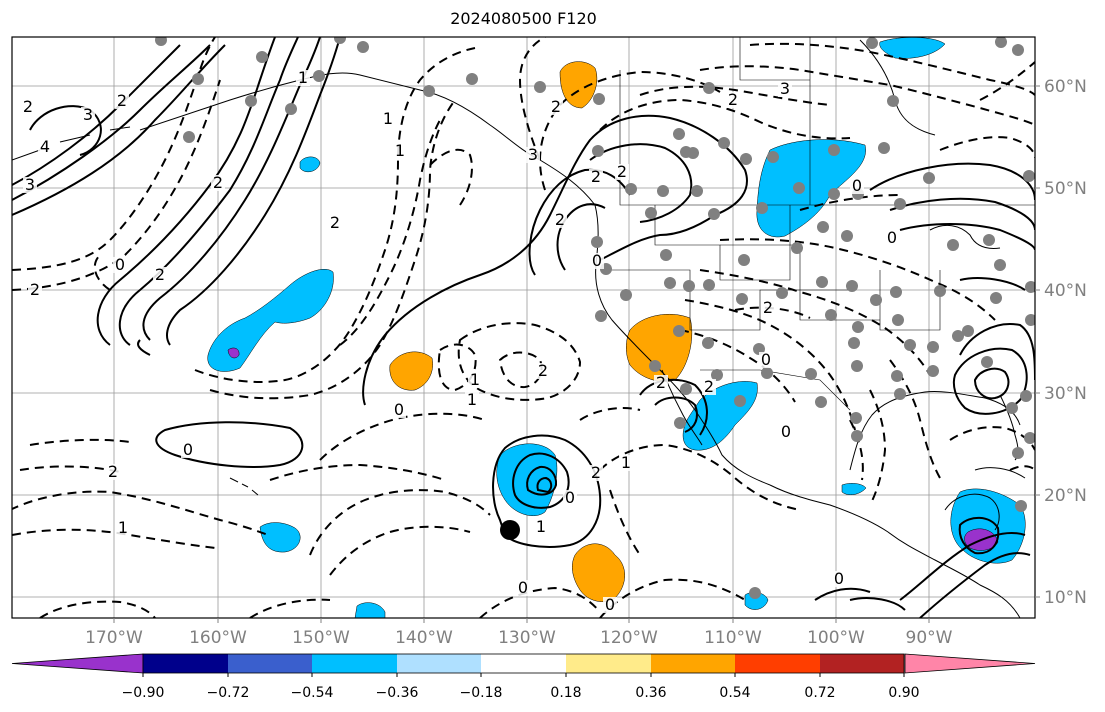 The height and width of the screenshot is (712, 1105). What do you see at coordinates (370, 610) in the screenshot?
I see `shade-blue-south1` at bounding box center [370, 610].